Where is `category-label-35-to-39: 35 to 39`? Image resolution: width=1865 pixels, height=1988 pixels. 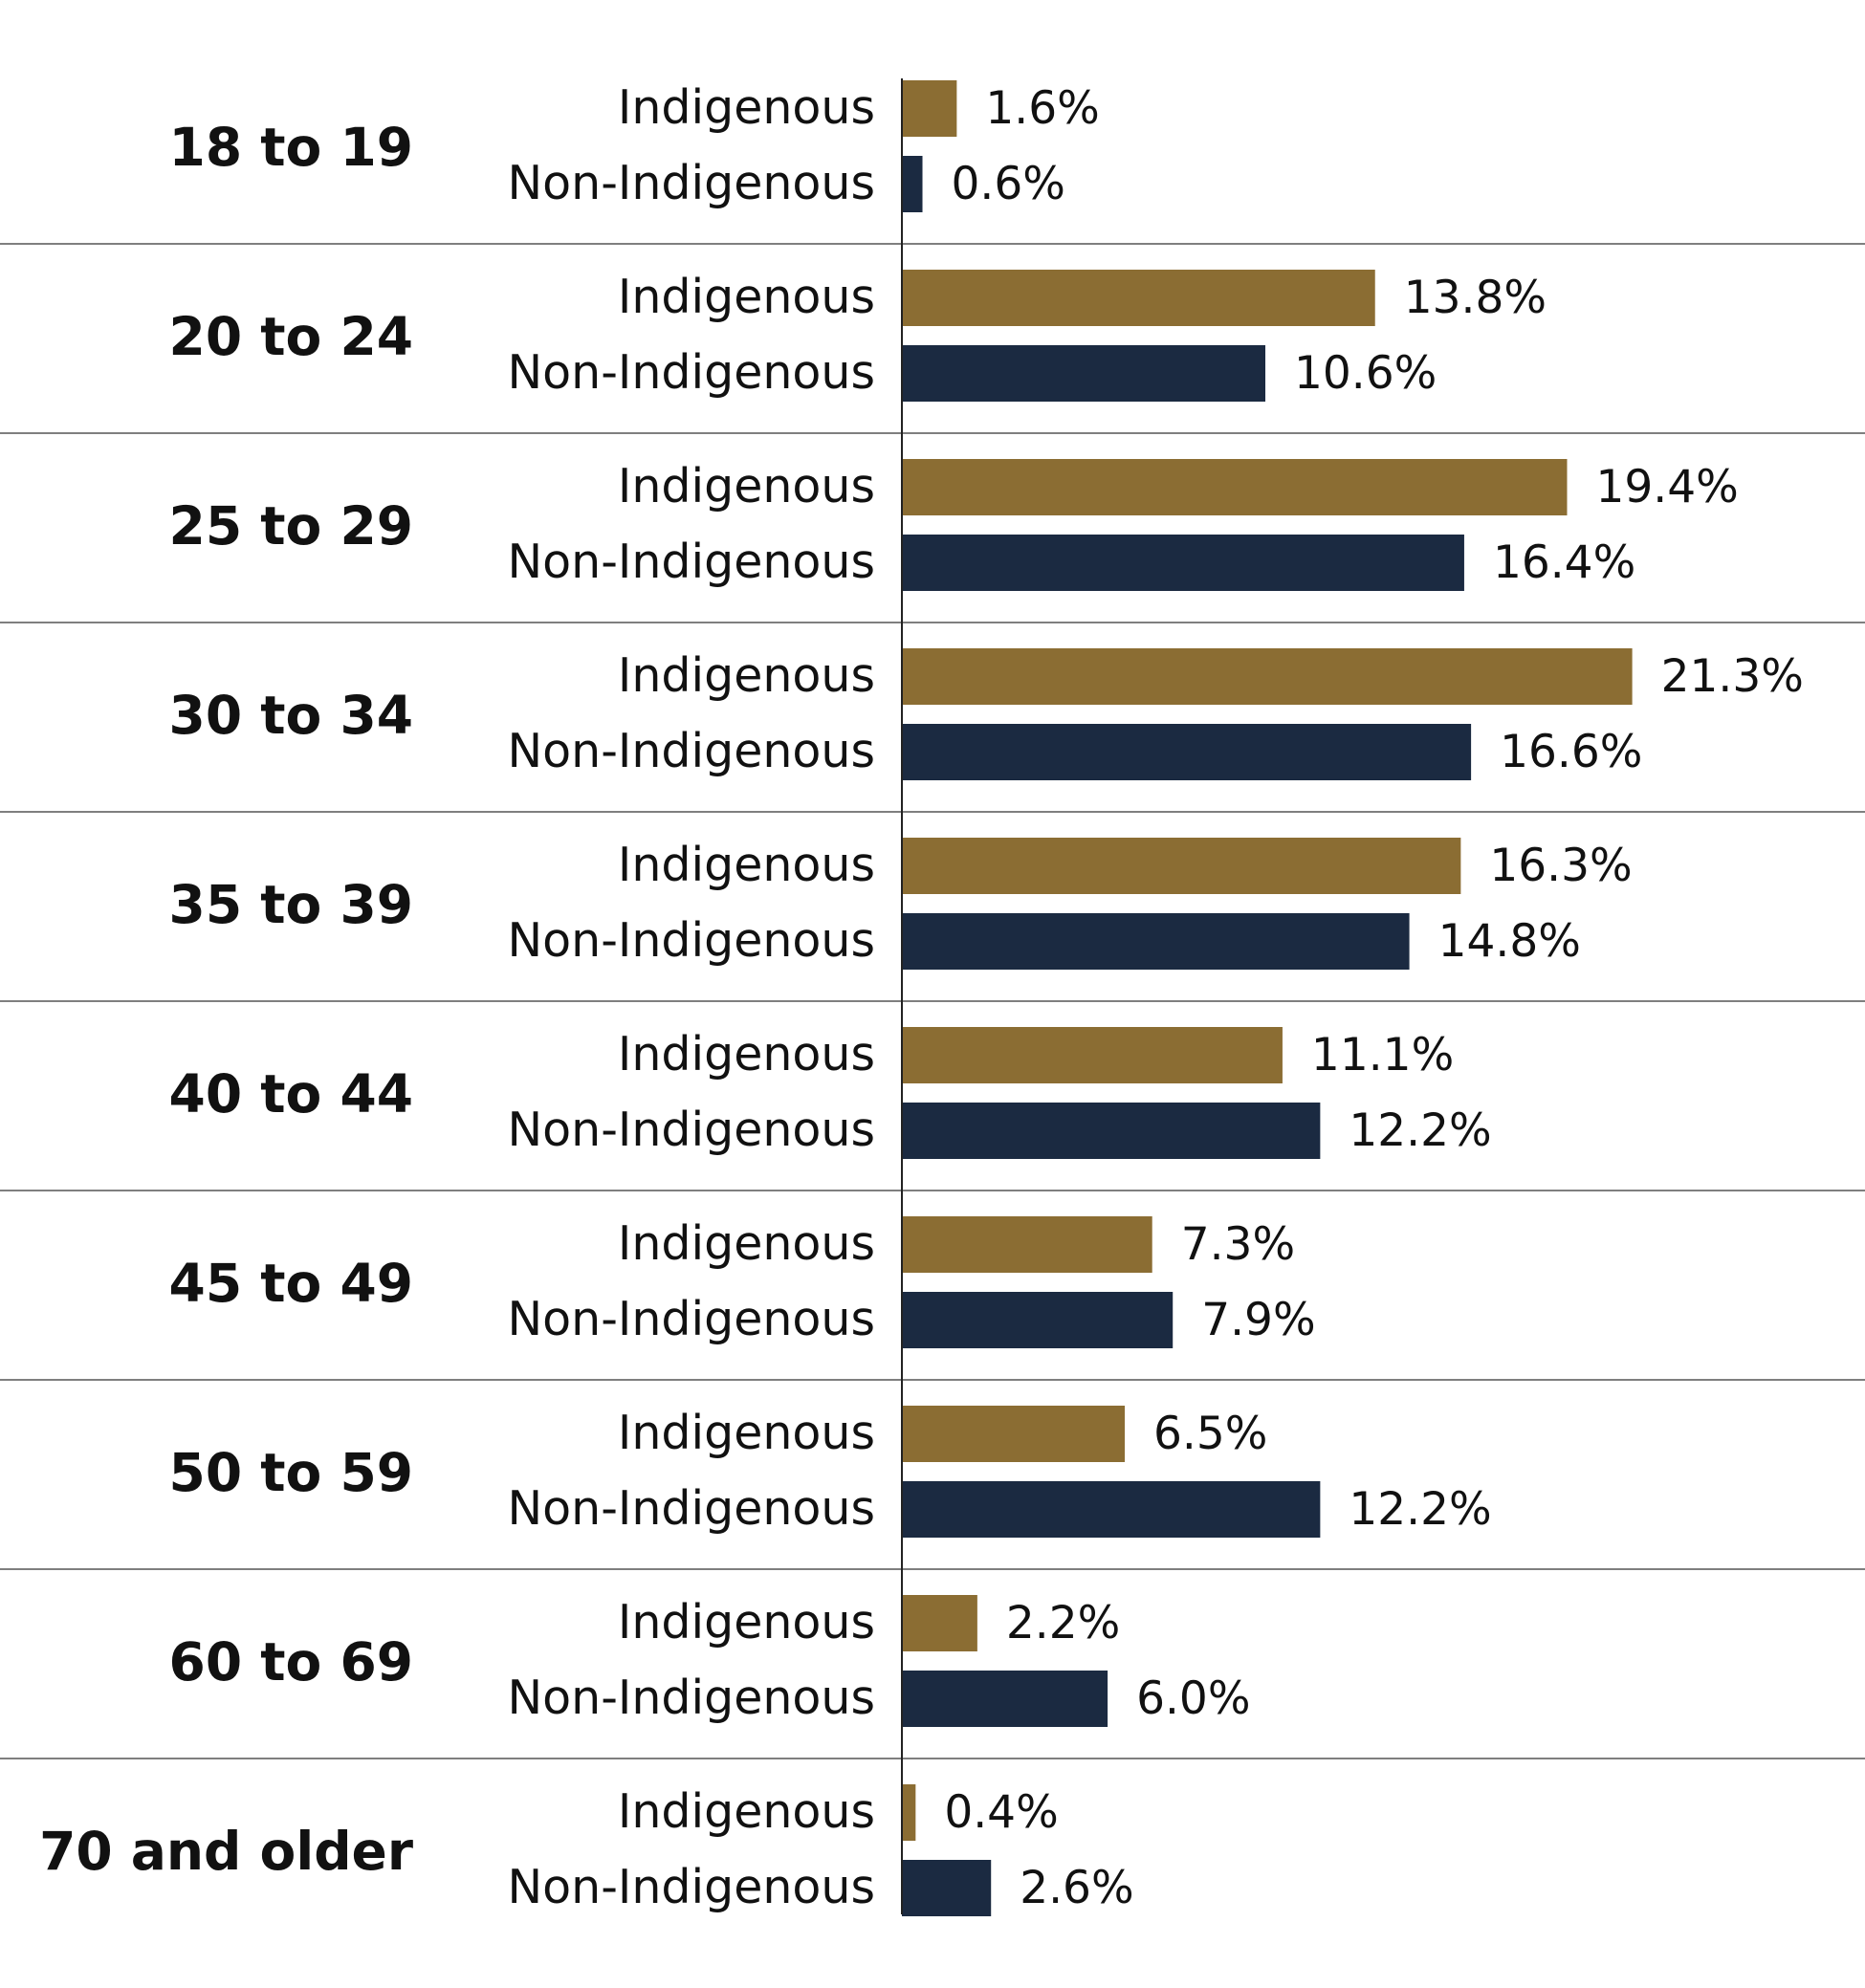
category-label-35-to-39: 35 to 39 is located at coordinates (291, 905).